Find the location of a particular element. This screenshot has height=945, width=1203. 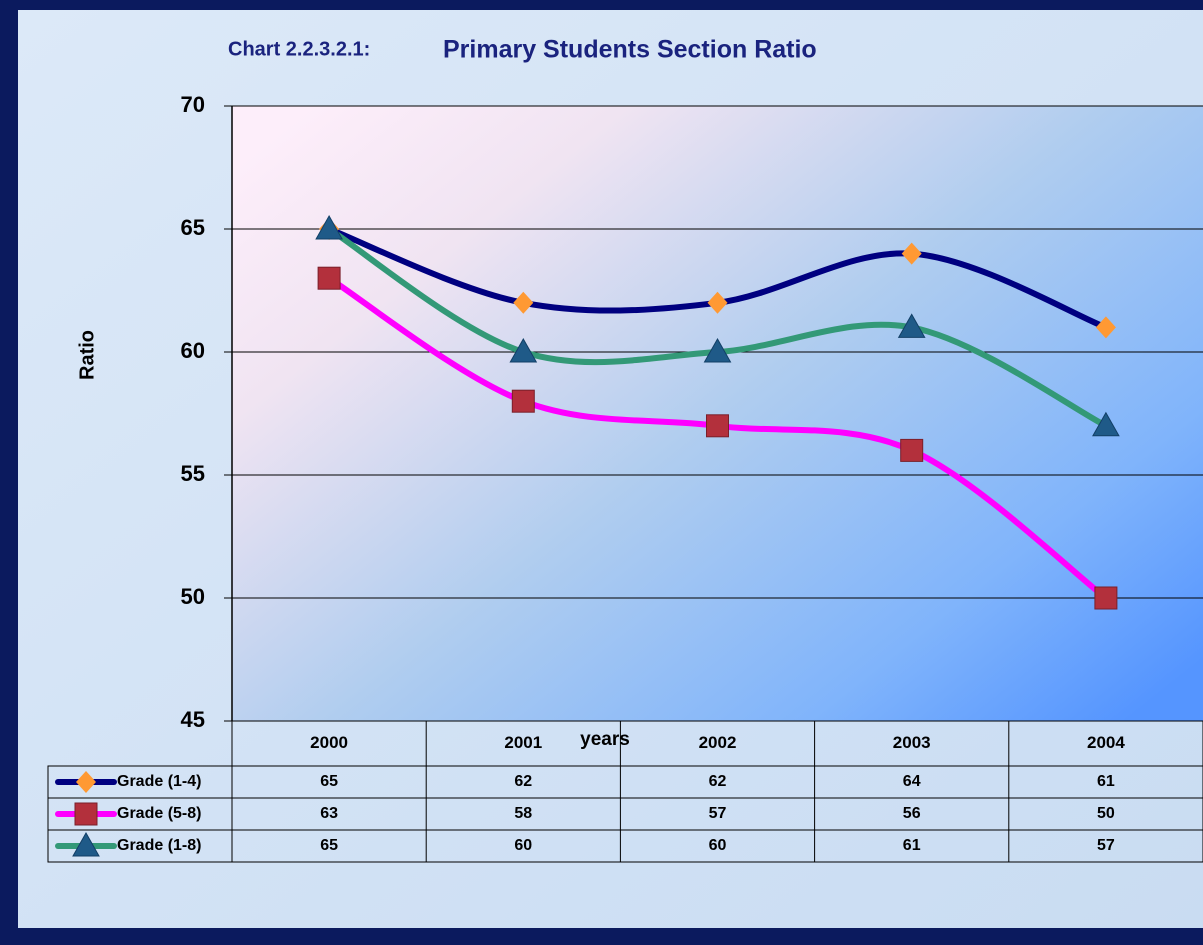

y-tick-label: 45 is located at coordinates (193, 719).